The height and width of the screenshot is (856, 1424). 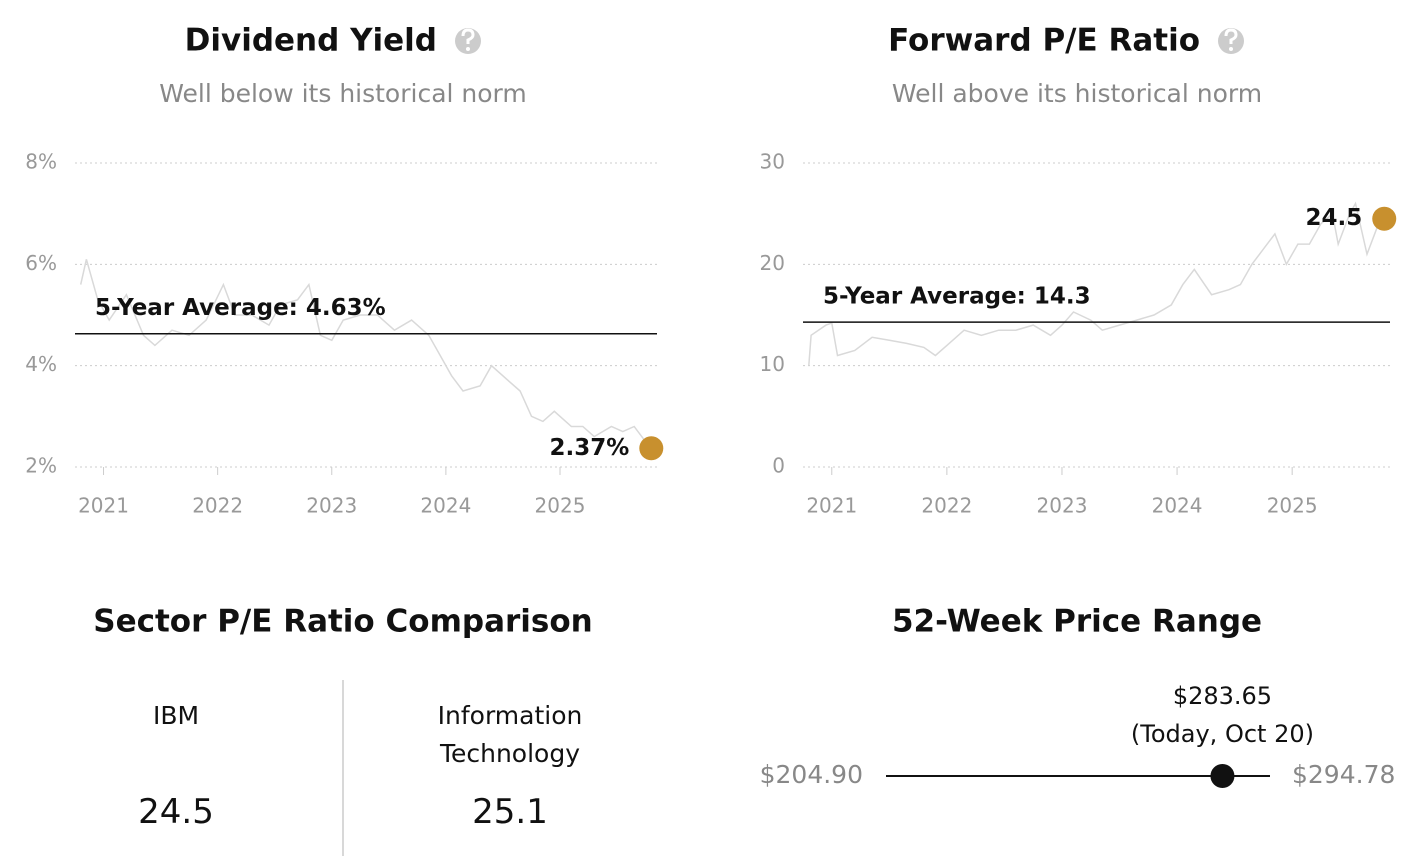 What do you see at coordinates (176, 715) in the screenshot?
I see `sector-label: IBM` at bounding box center [176, 715].